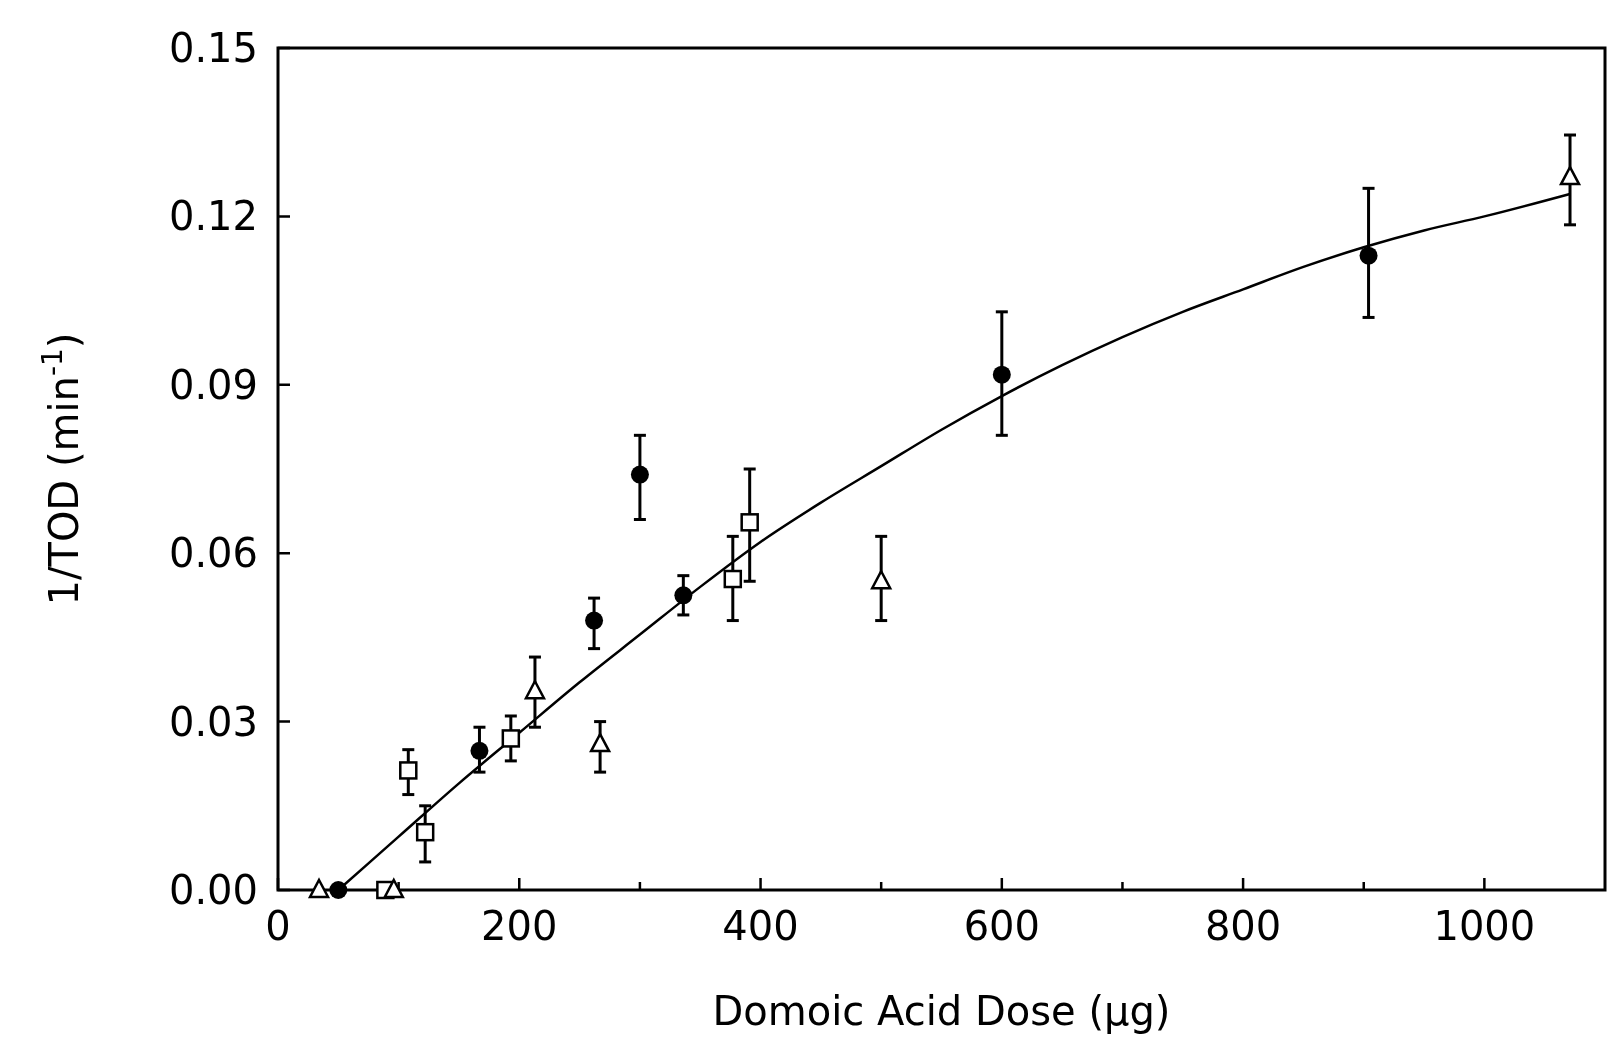  Describe the element at coordinates (213, 384) in the screenshot. I see `y-tick-label: 0.09` at that location.